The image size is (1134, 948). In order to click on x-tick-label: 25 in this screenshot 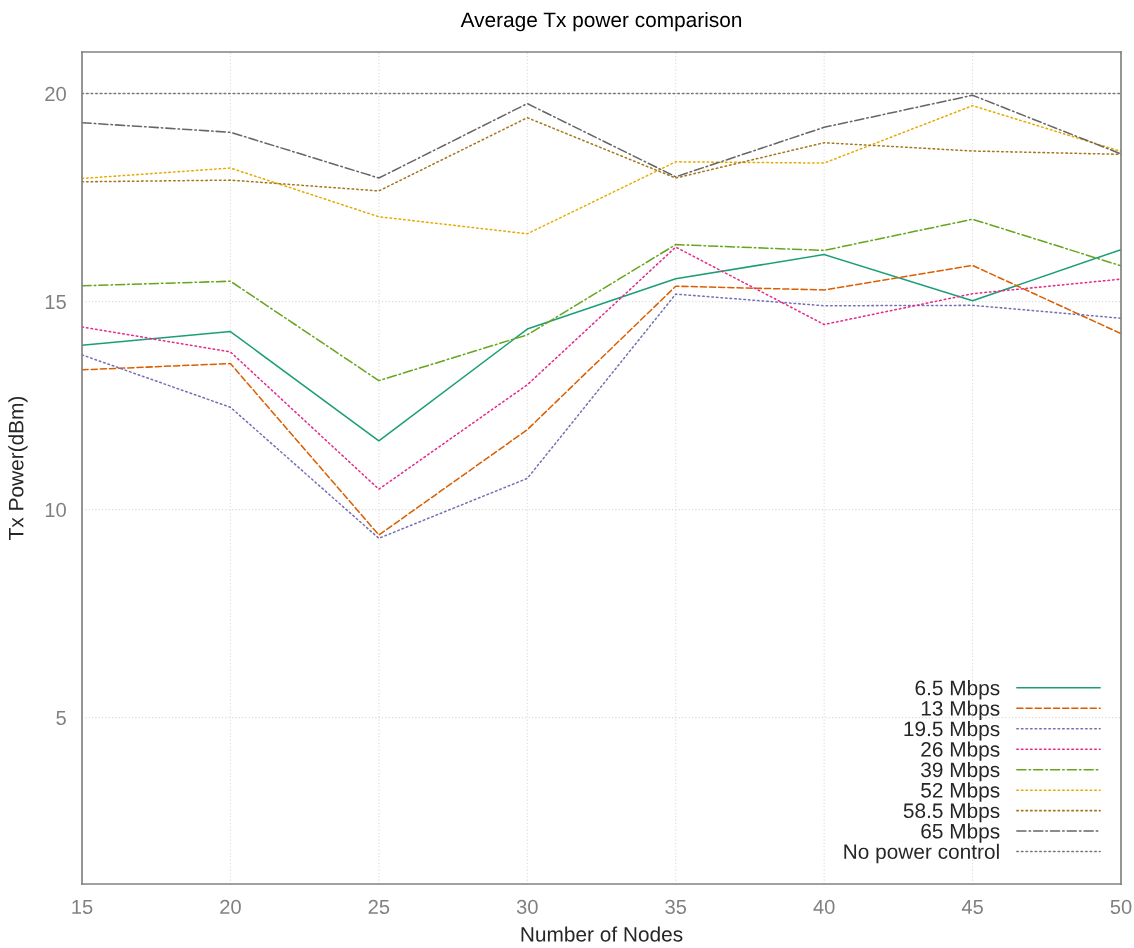, I will do `click(379, 907)`.